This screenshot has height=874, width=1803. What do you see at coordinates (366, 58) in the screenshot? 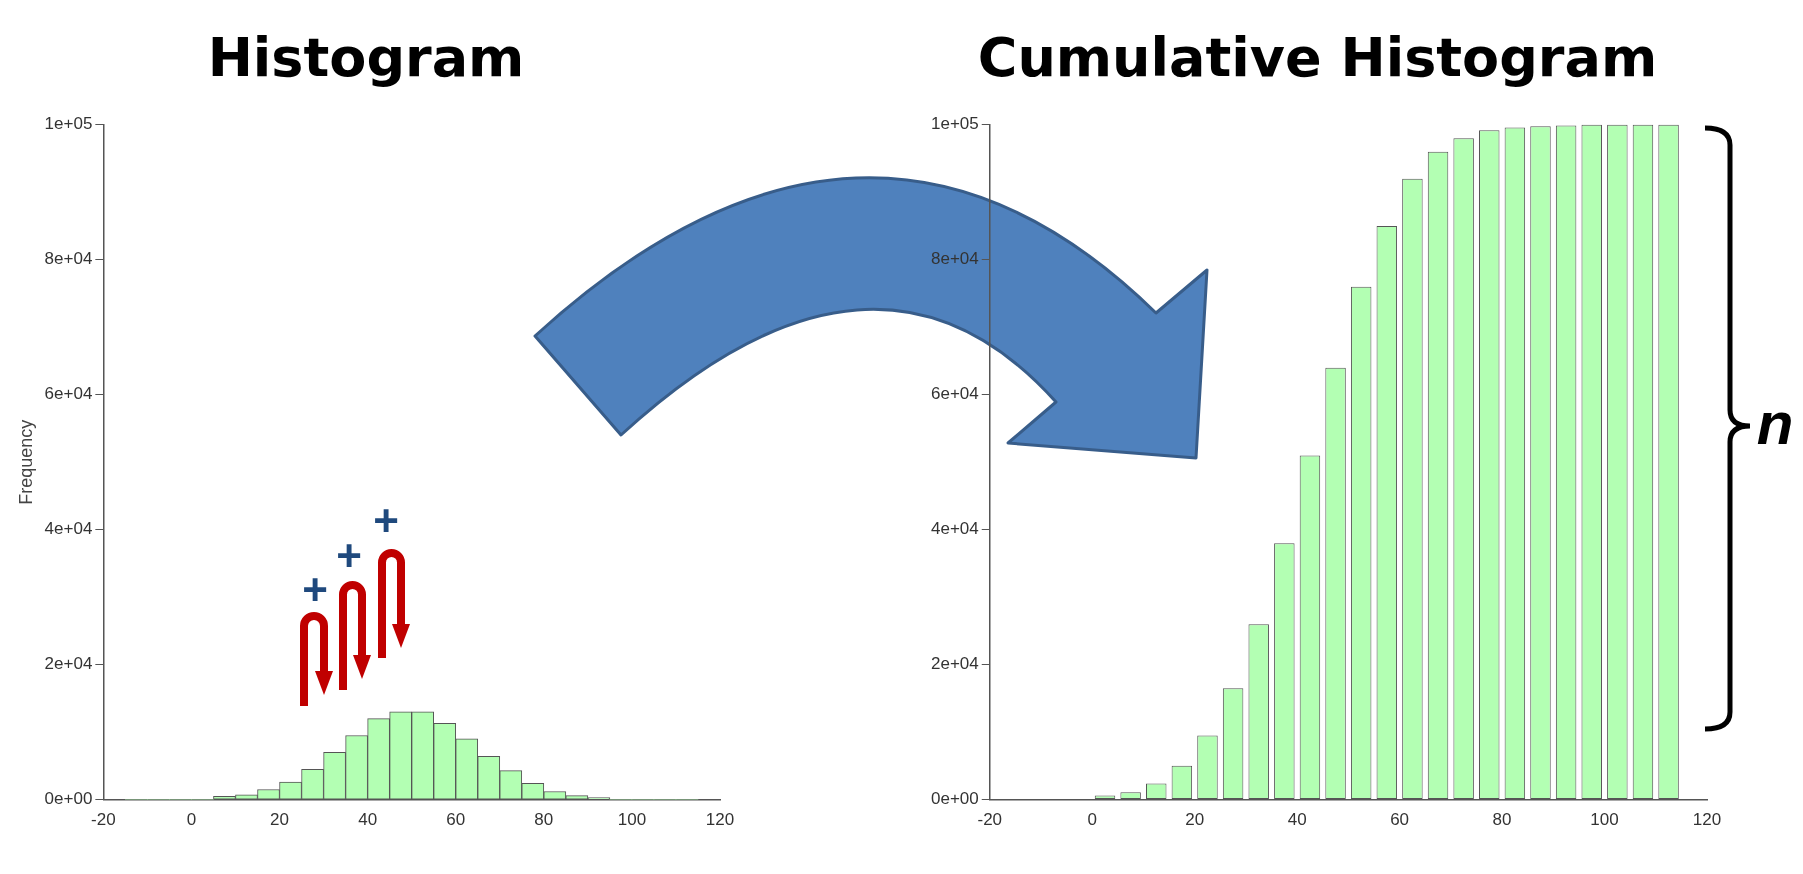
I see `chart-title: Histogram` at bounding box center [366, 58].